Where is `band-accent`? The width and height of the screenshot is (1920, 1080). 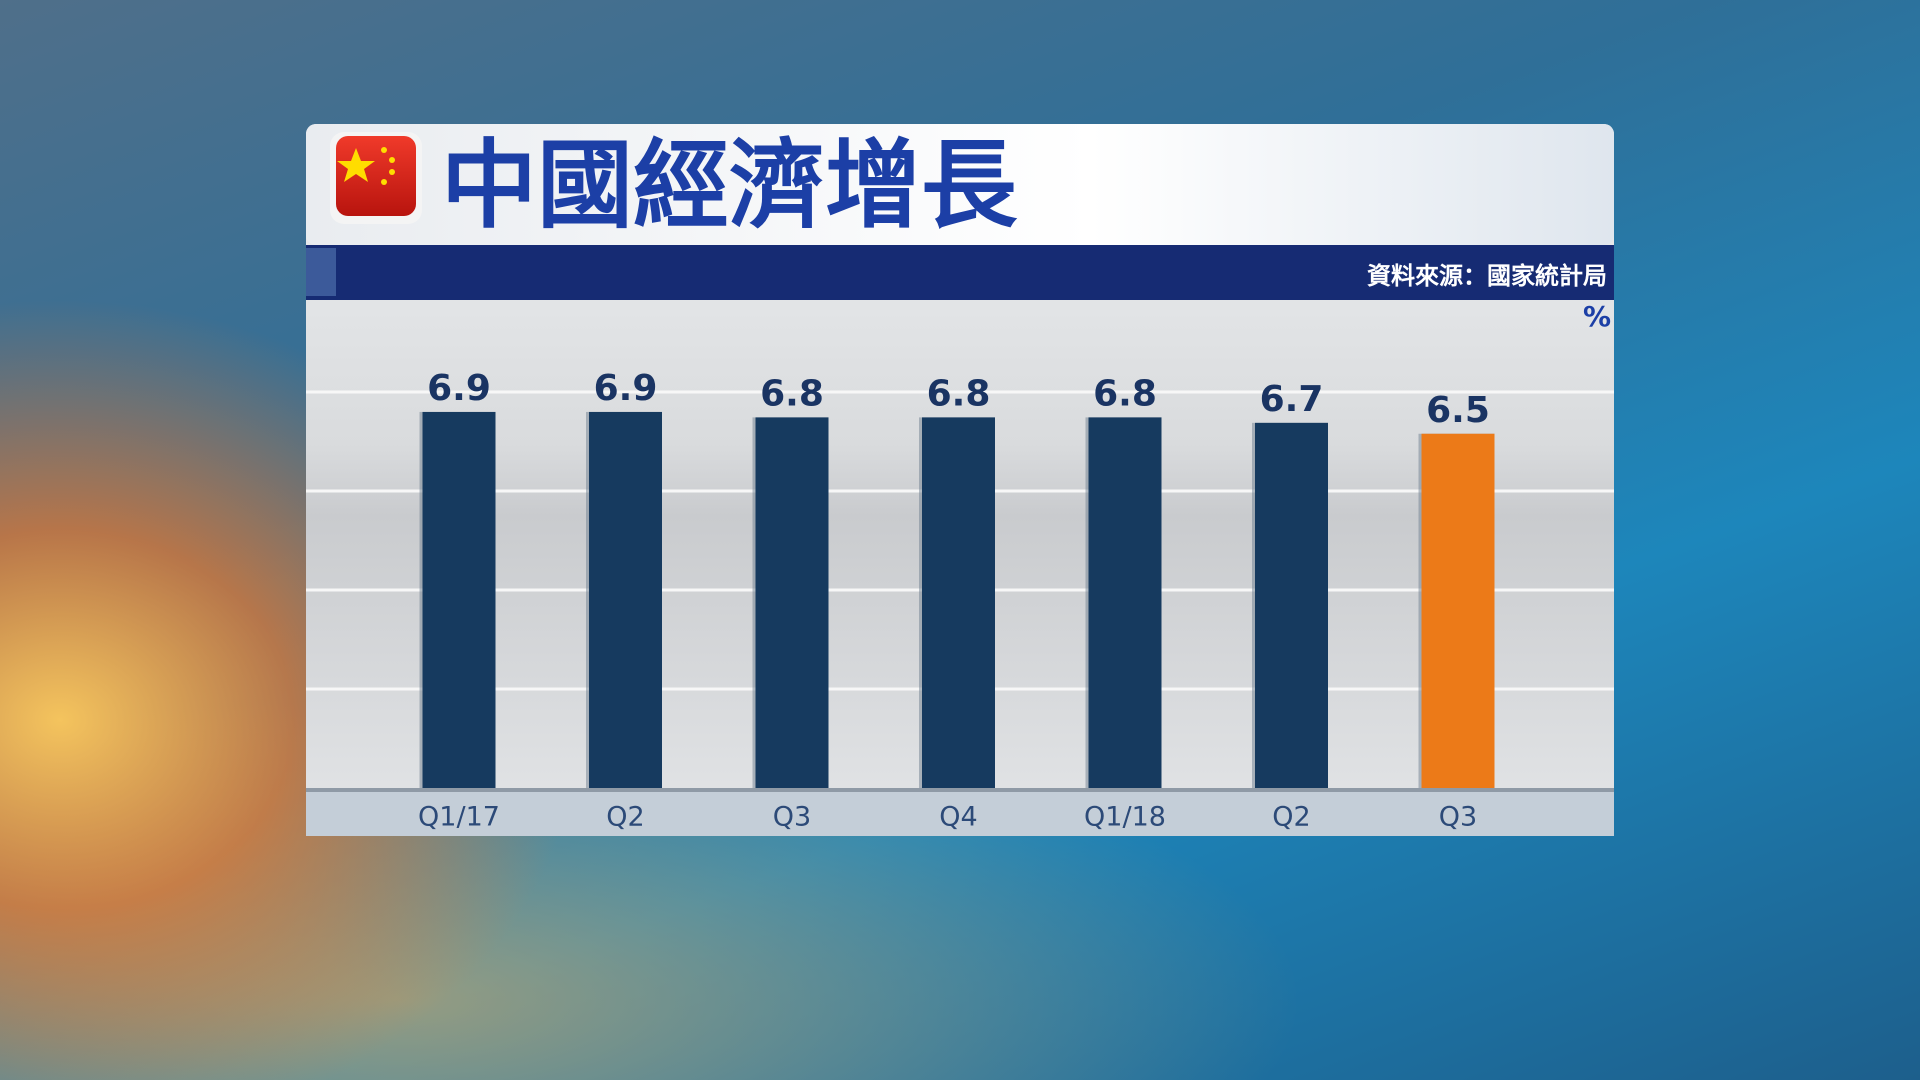 band-accent is located at coordinates (321, 272).